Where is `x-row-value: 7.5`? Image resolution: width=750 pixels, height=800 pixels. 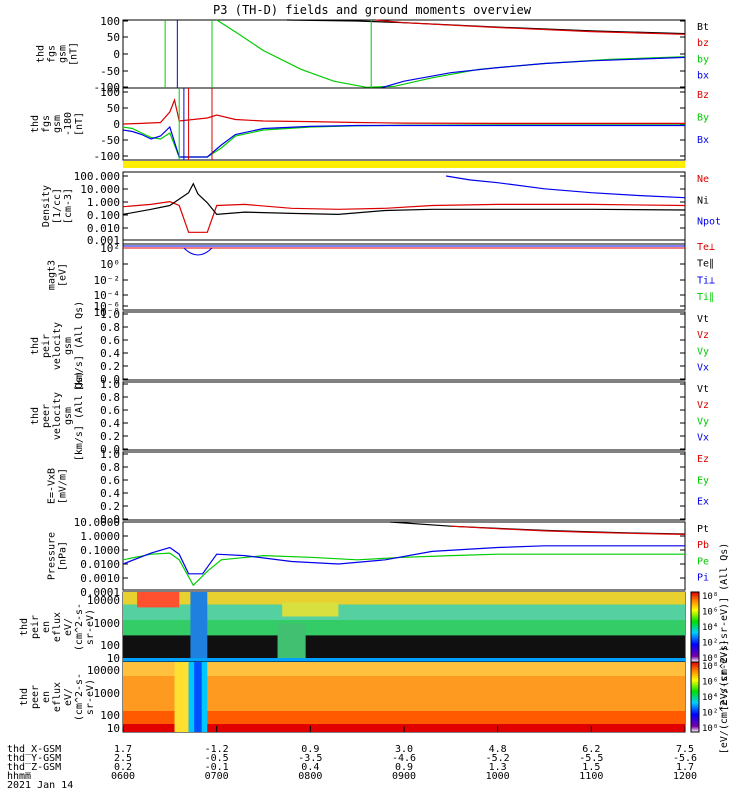 x-row-value: 7.5 is located at coordinates (685, 749).